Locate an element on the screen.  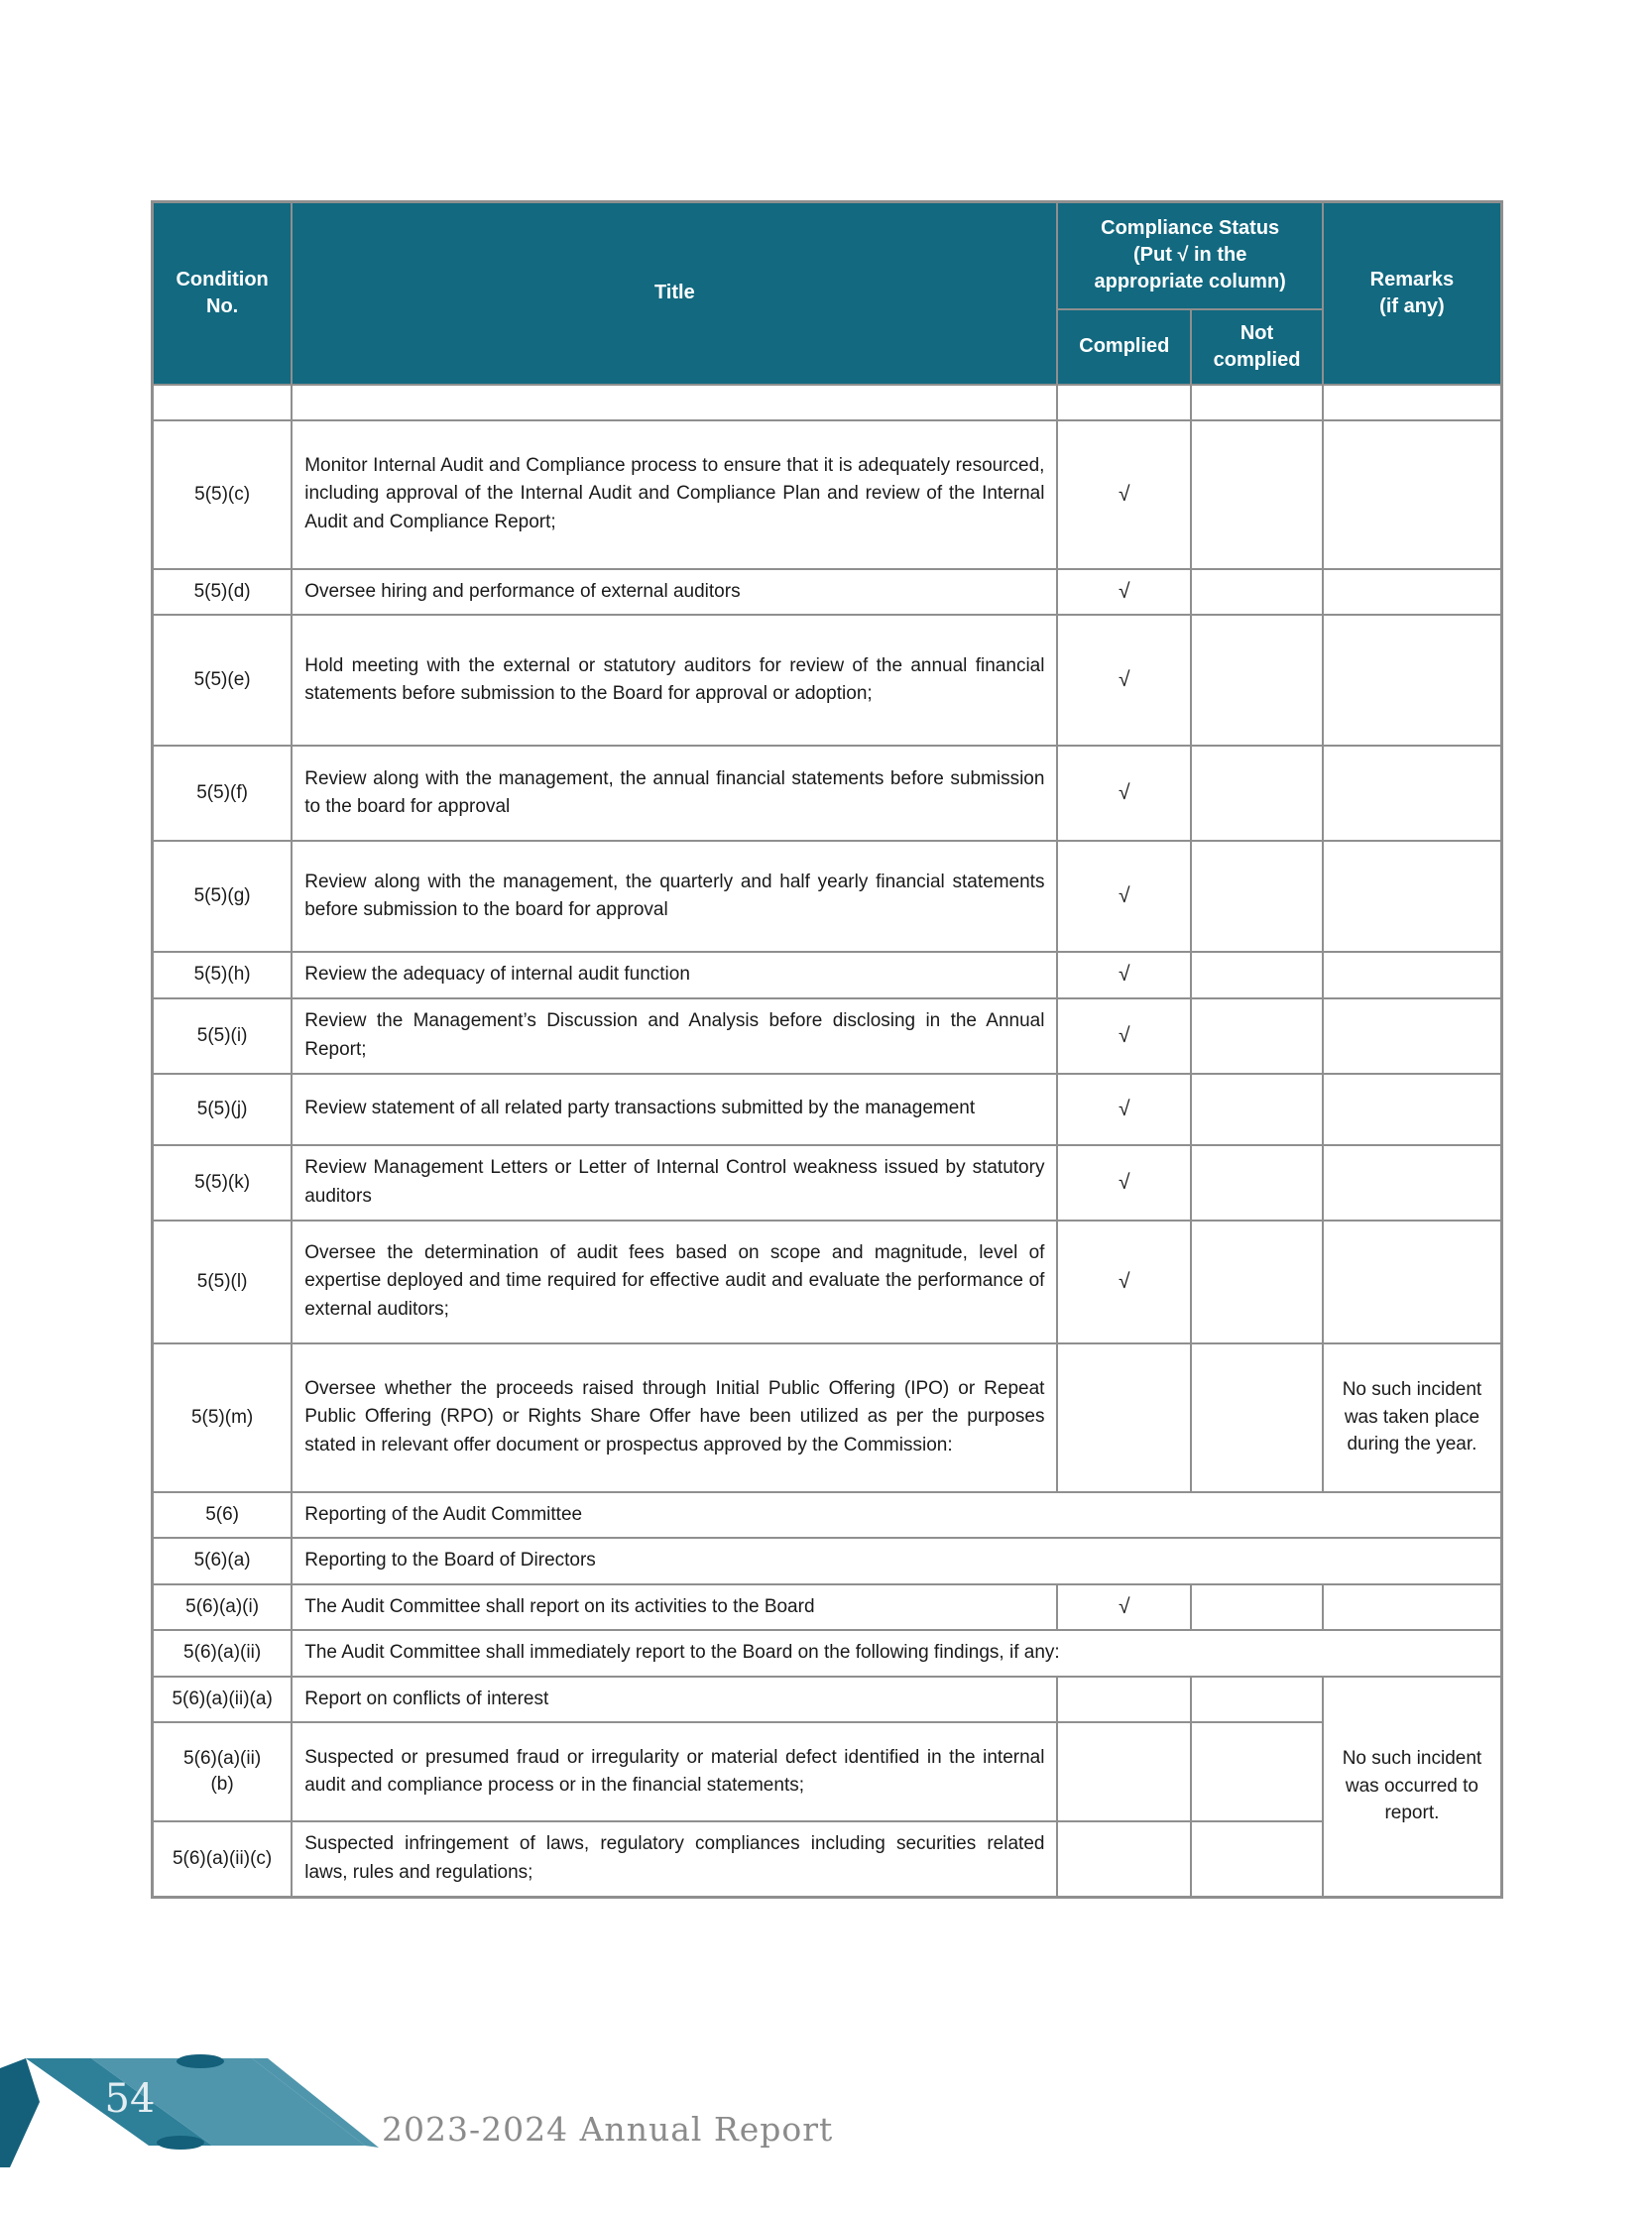
title-cell-merged: Reporting to the Board of Directors is located at coordinates (897, 1561).